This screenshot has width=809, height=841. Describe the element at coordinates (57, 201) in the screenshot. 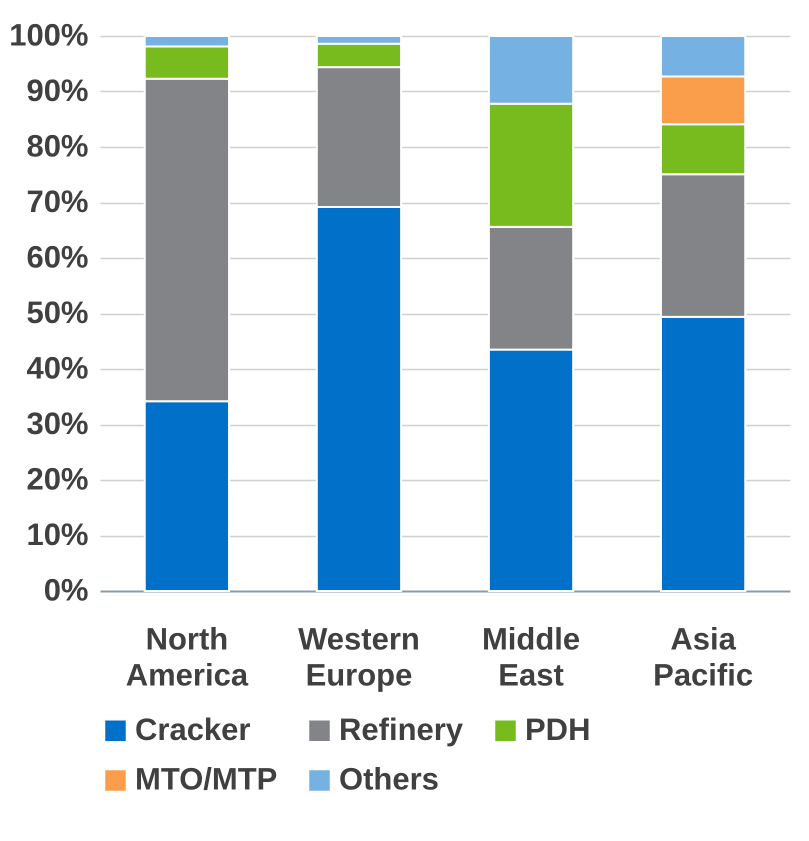

I see `y-tick-label: 70%` at that location.